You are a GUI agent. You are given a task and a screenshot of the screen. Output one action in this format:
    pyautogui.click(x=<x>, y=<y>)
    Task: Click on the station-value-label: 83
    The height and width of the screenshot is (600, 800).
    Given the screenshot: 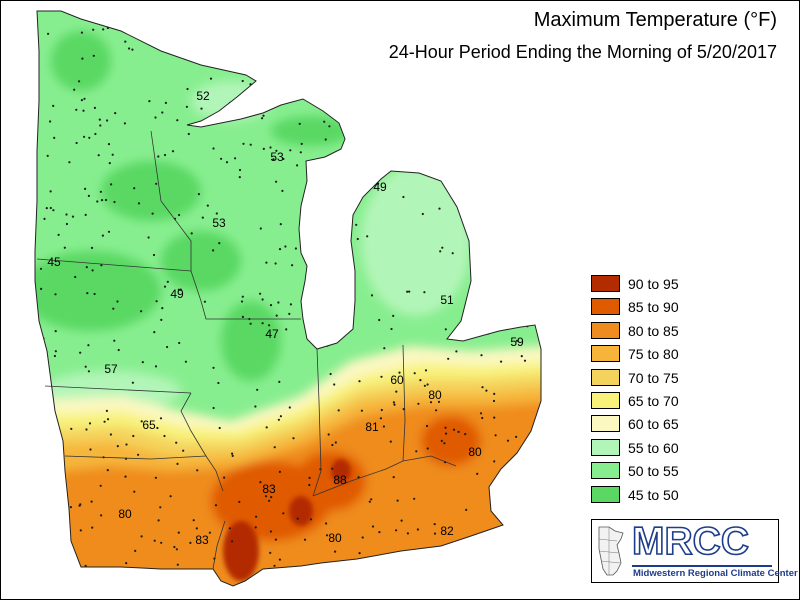 What is the action you would take?
    pyautogui.click(x=269, y=489)
    